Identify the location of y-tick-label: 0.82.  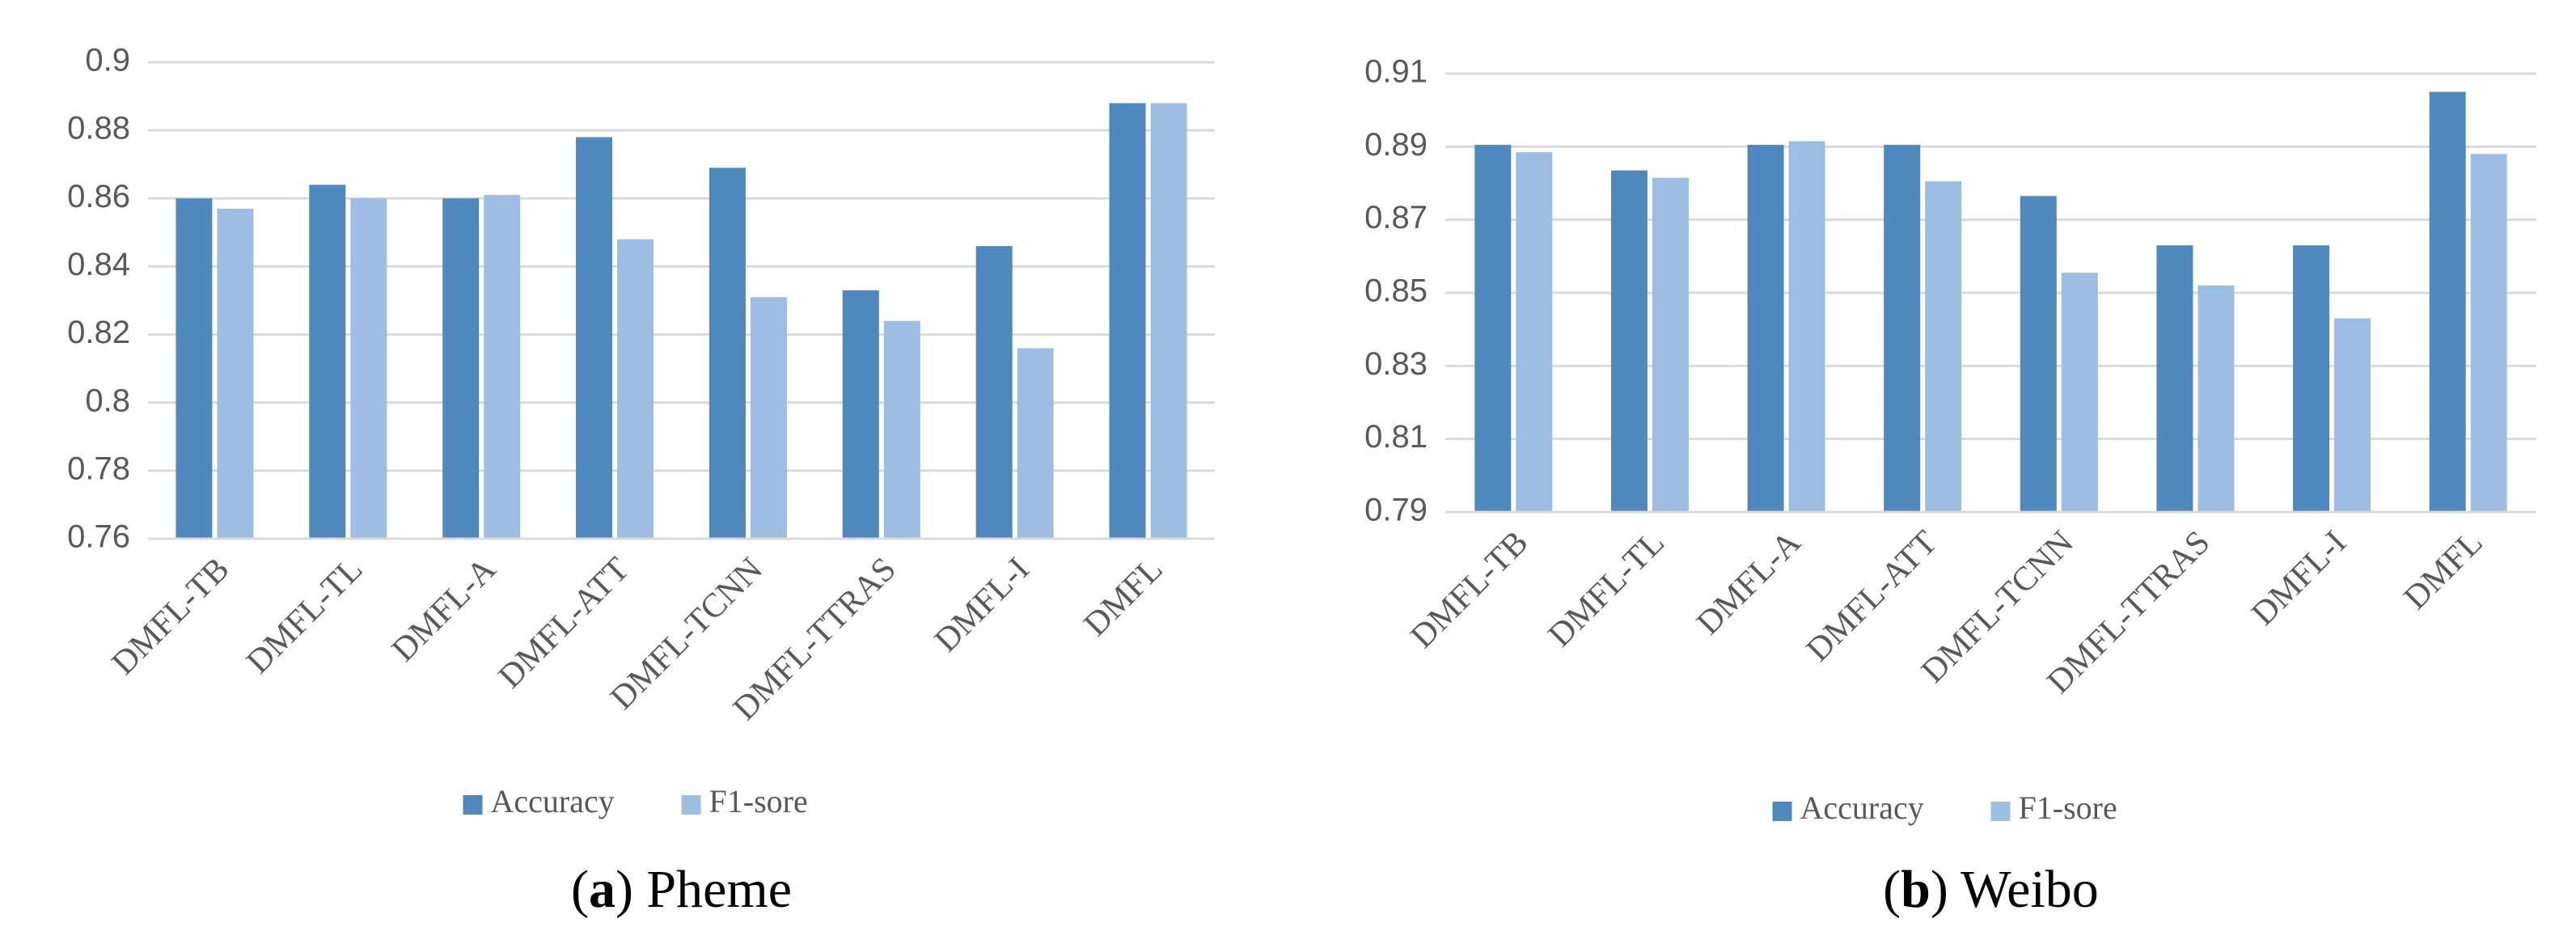
(98, 332).